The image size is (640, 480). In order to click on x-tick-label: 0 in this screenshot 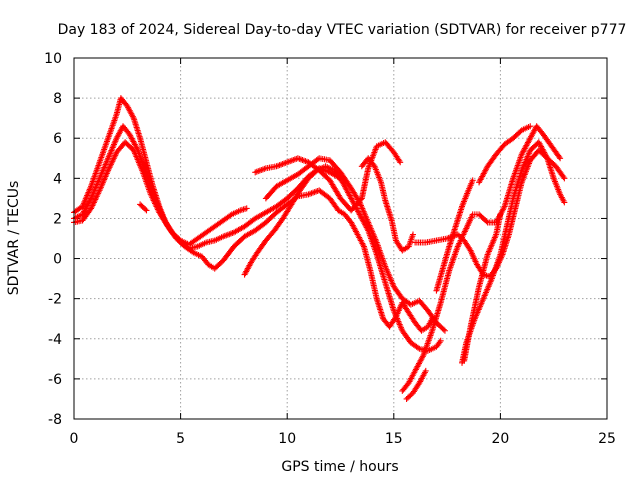, I will do `click(74, 439)`.